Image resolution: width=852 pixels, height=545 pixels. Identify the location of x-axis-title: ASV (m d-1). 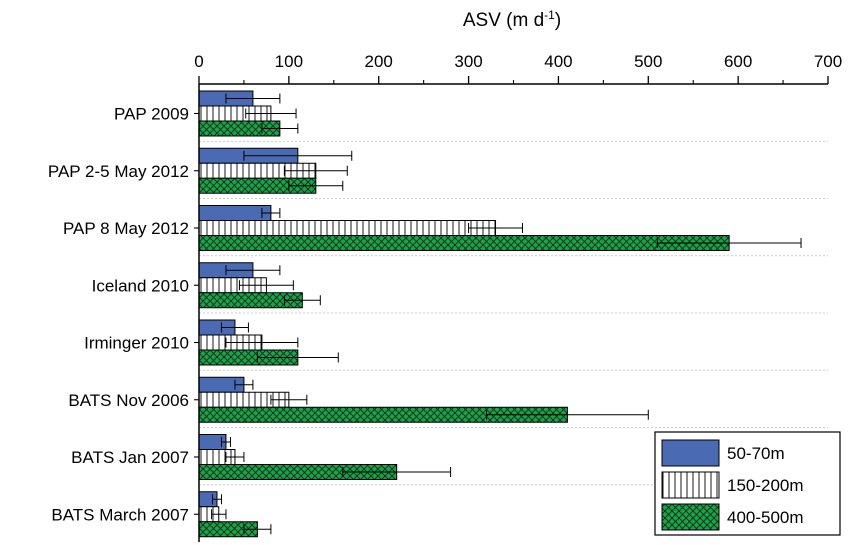
(512, 19).